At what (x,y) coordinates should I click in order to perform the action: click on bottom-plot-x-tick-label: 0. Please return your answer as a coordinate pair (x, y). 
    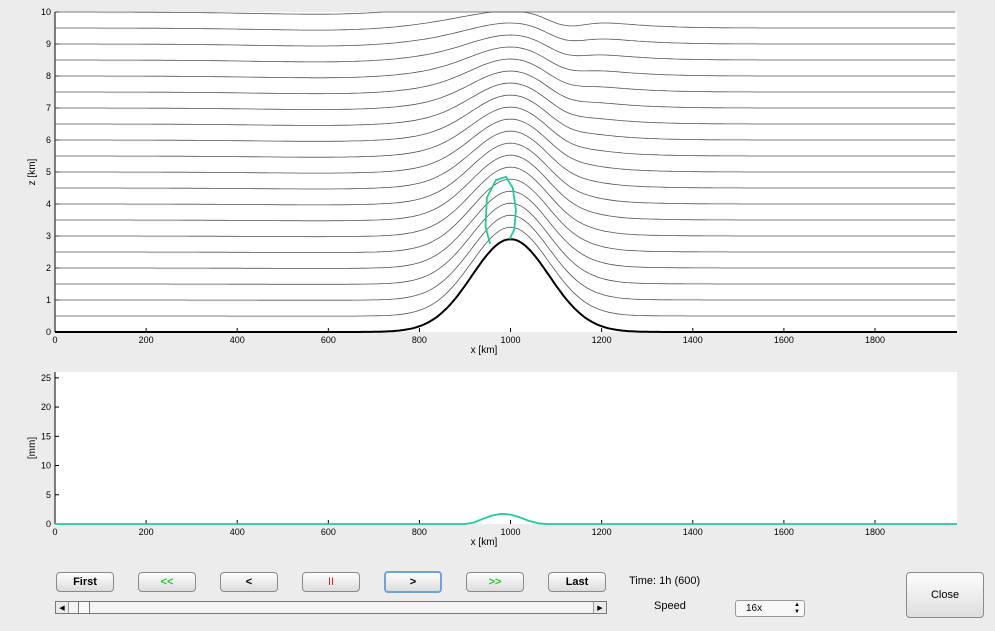
    Looking at the image, I should click on (54, 532).